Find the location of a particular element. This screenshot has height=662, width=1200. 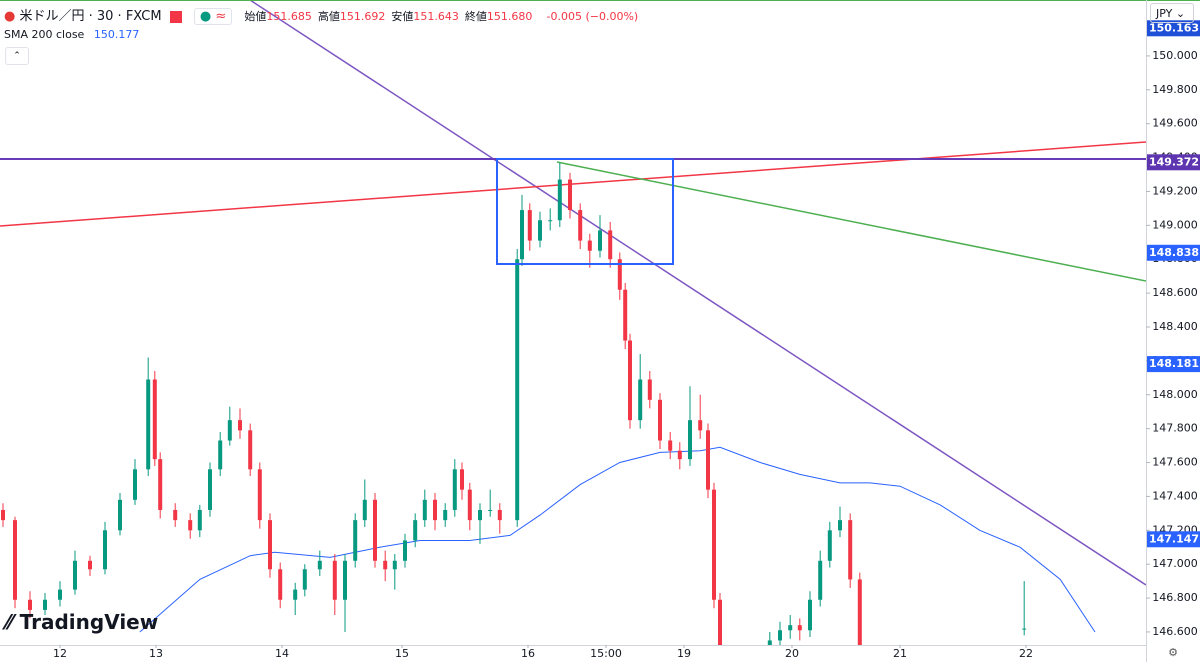

x-tick-label: 15 is located at coordinates (402, 653).